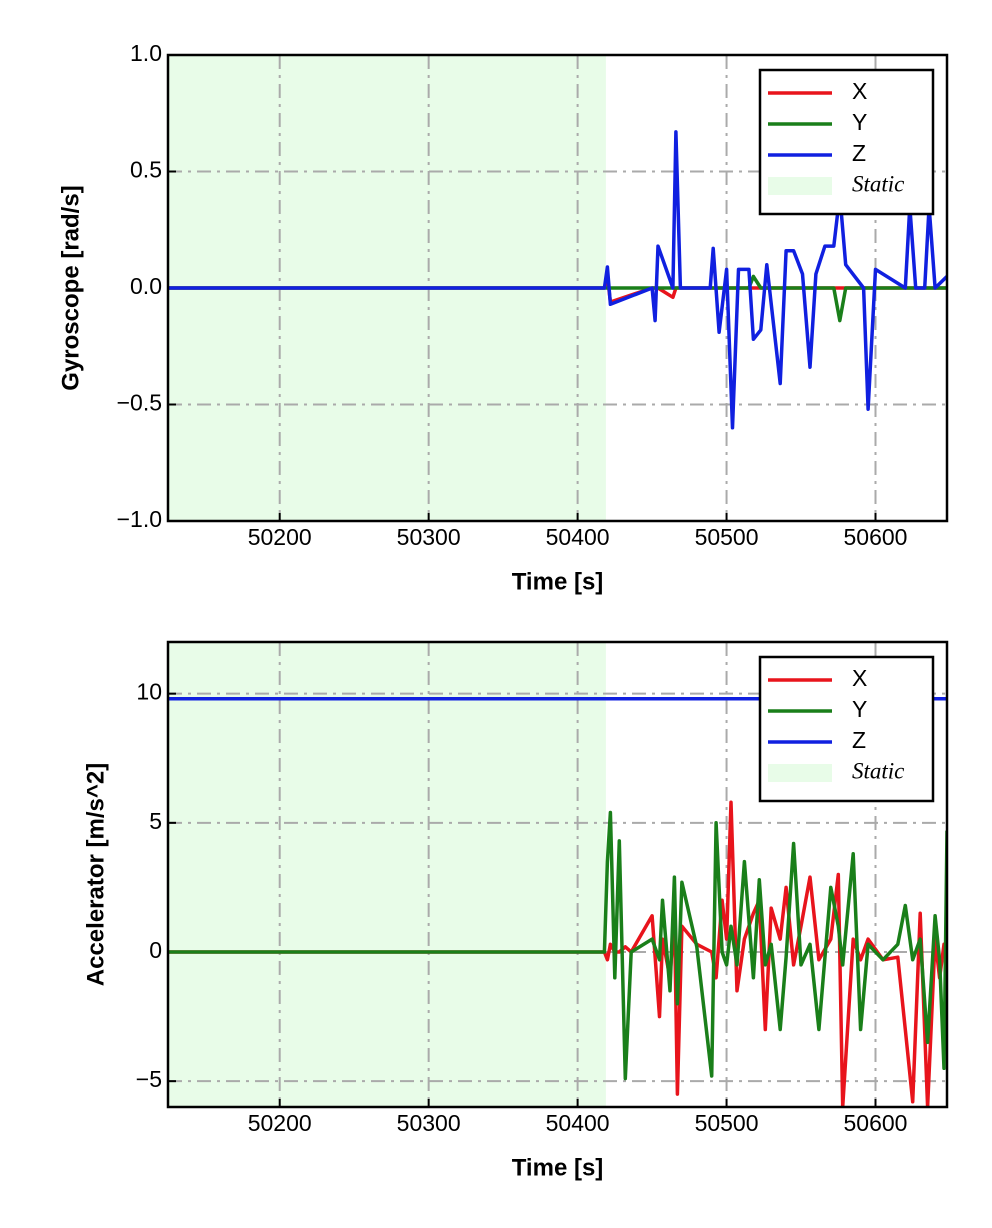 This screenshot has height=1228, width=992. I want to click on y-tick-label: 0, so click(155, 950).